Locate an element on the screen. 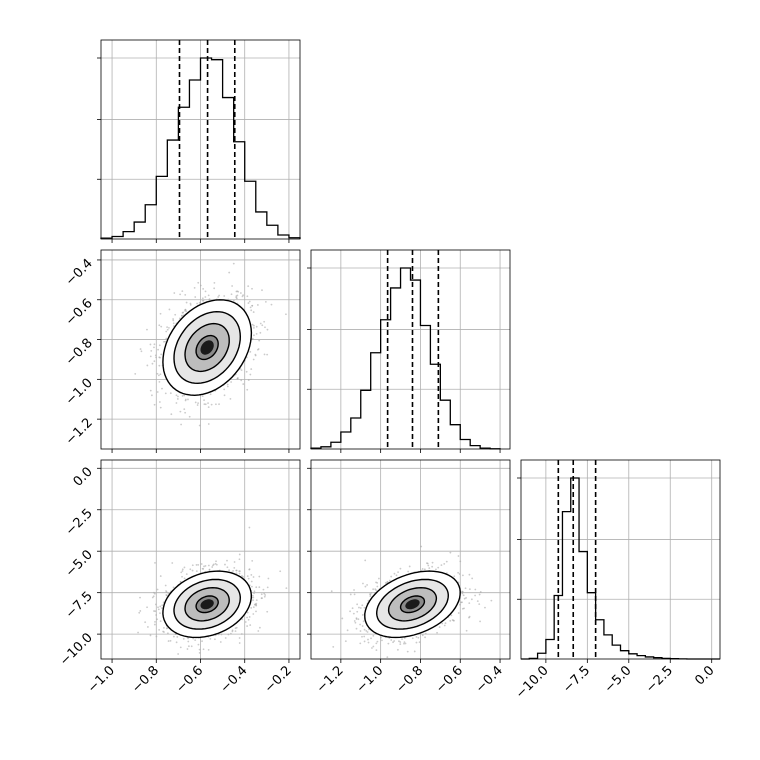  density-core is located at coordinates (207, 604).